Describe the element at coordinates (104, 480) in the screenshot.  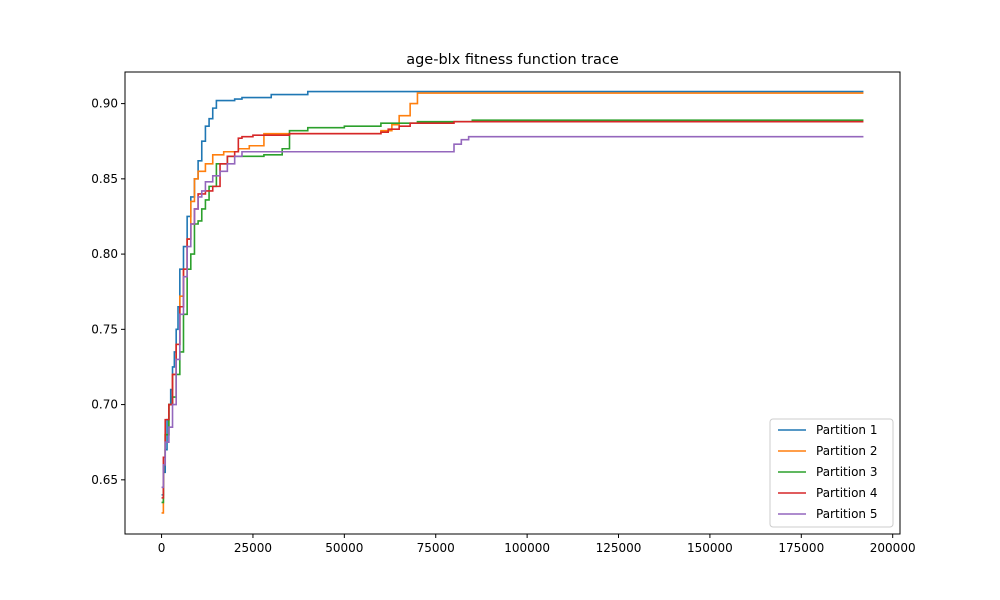
I see `y-tick-label: 0.65` at that location.